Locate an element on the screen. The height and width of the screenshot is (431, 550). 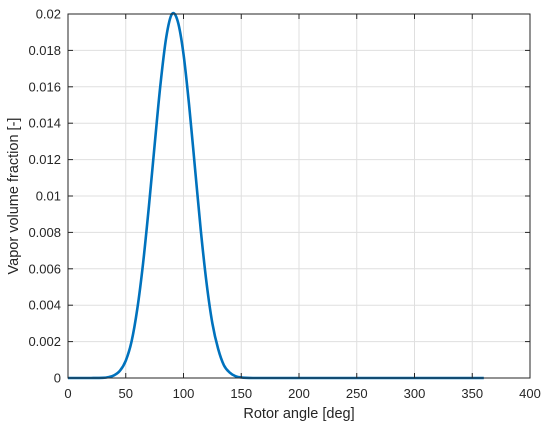
x-tick-label: 250 is located at coordinates (357, 393).